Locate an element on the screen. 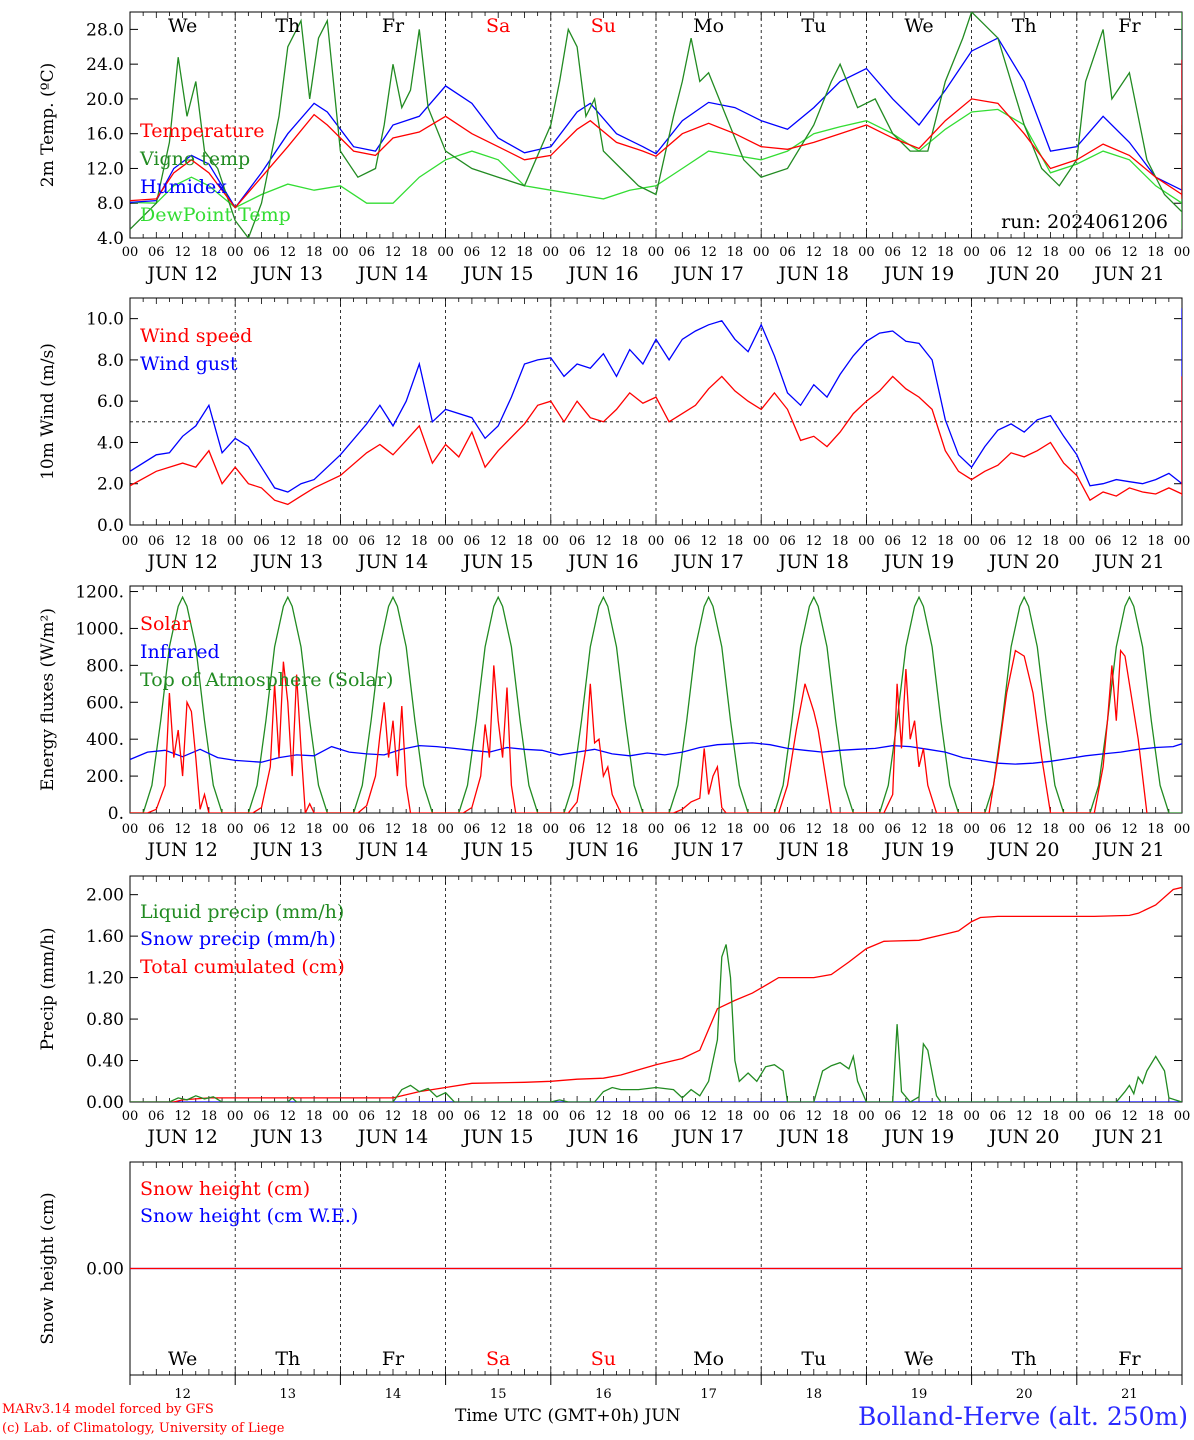 This screenshot has width=1194, height=1440. date-label: JUN 15 is located at coordinates (497, 1137).